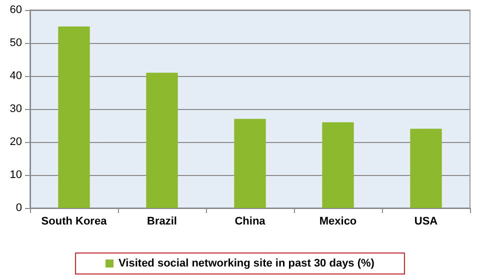 Image resolution: width=480 pixels, height=280 pixels. I want to click on x-tick-label: Brazil, so click(162, 222).